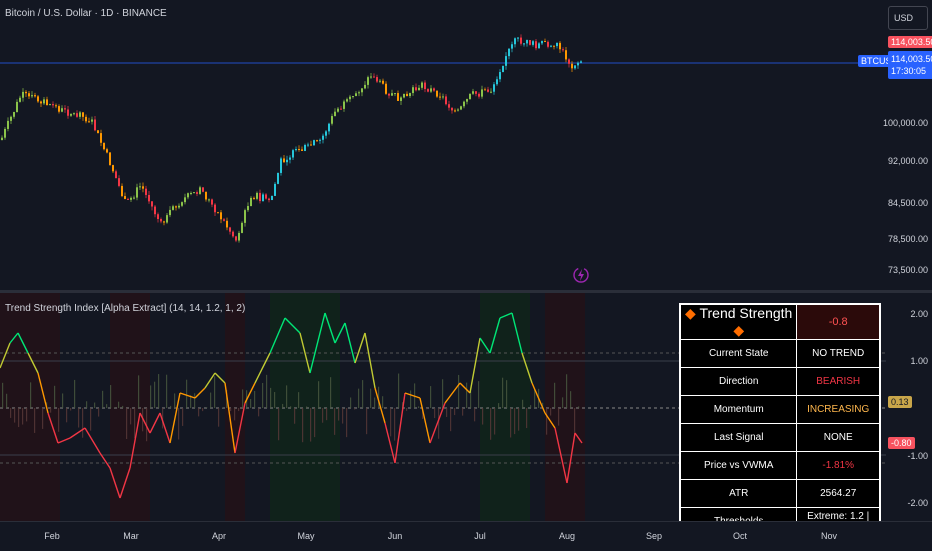  I want to click on currency-button: USD, so click(908, 18).